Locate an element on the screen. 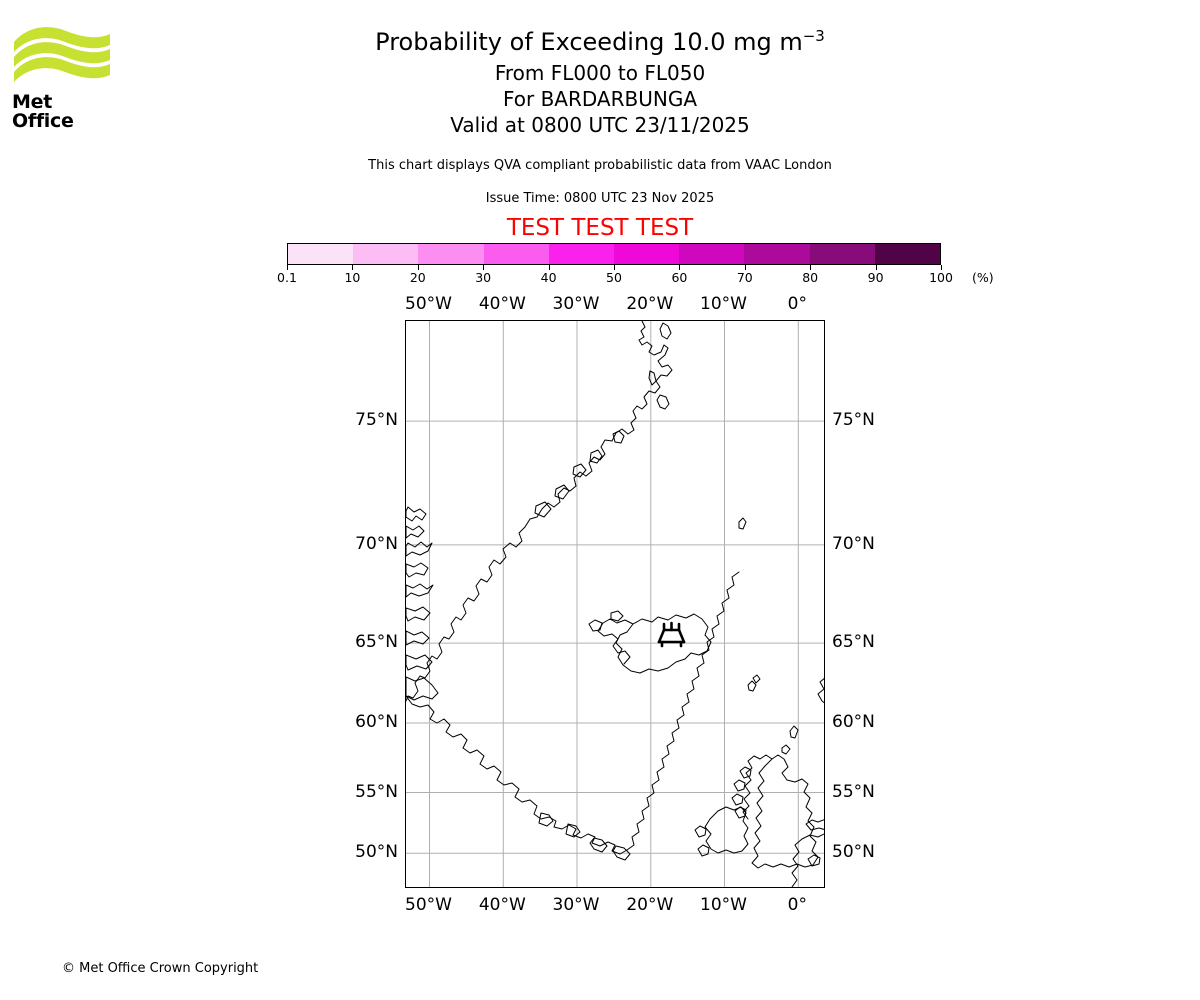 The image size is (1200, 1000). jan-mayen-island is located at coordinates (742, 523).